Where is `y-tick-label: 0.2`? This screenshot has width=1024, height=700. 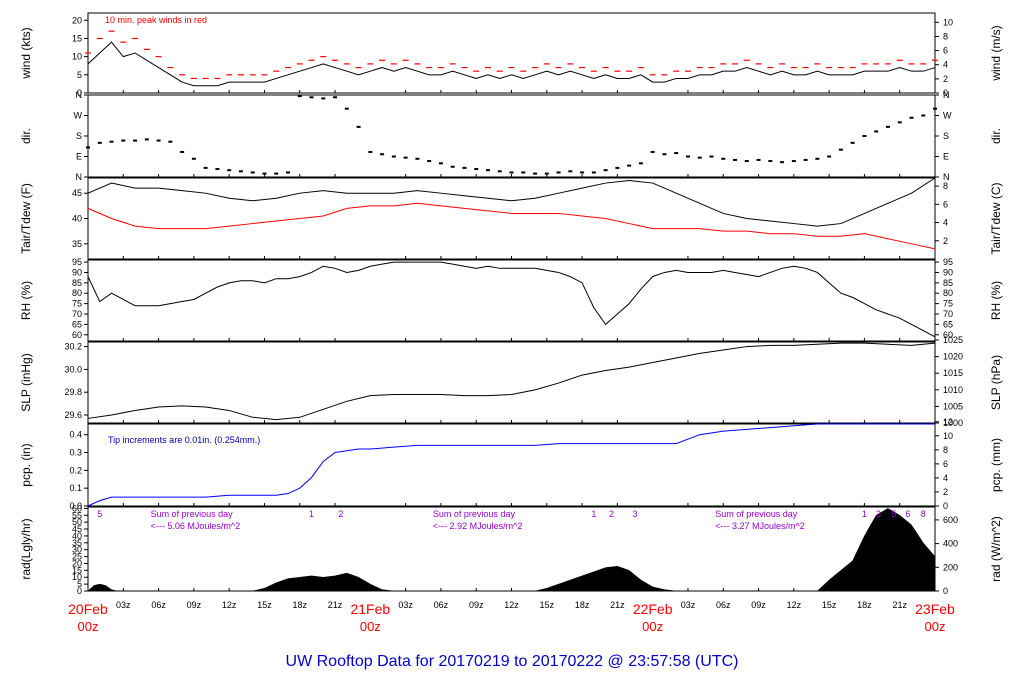 y-tick-label: 0.2 is located at coordinates (75, 470).